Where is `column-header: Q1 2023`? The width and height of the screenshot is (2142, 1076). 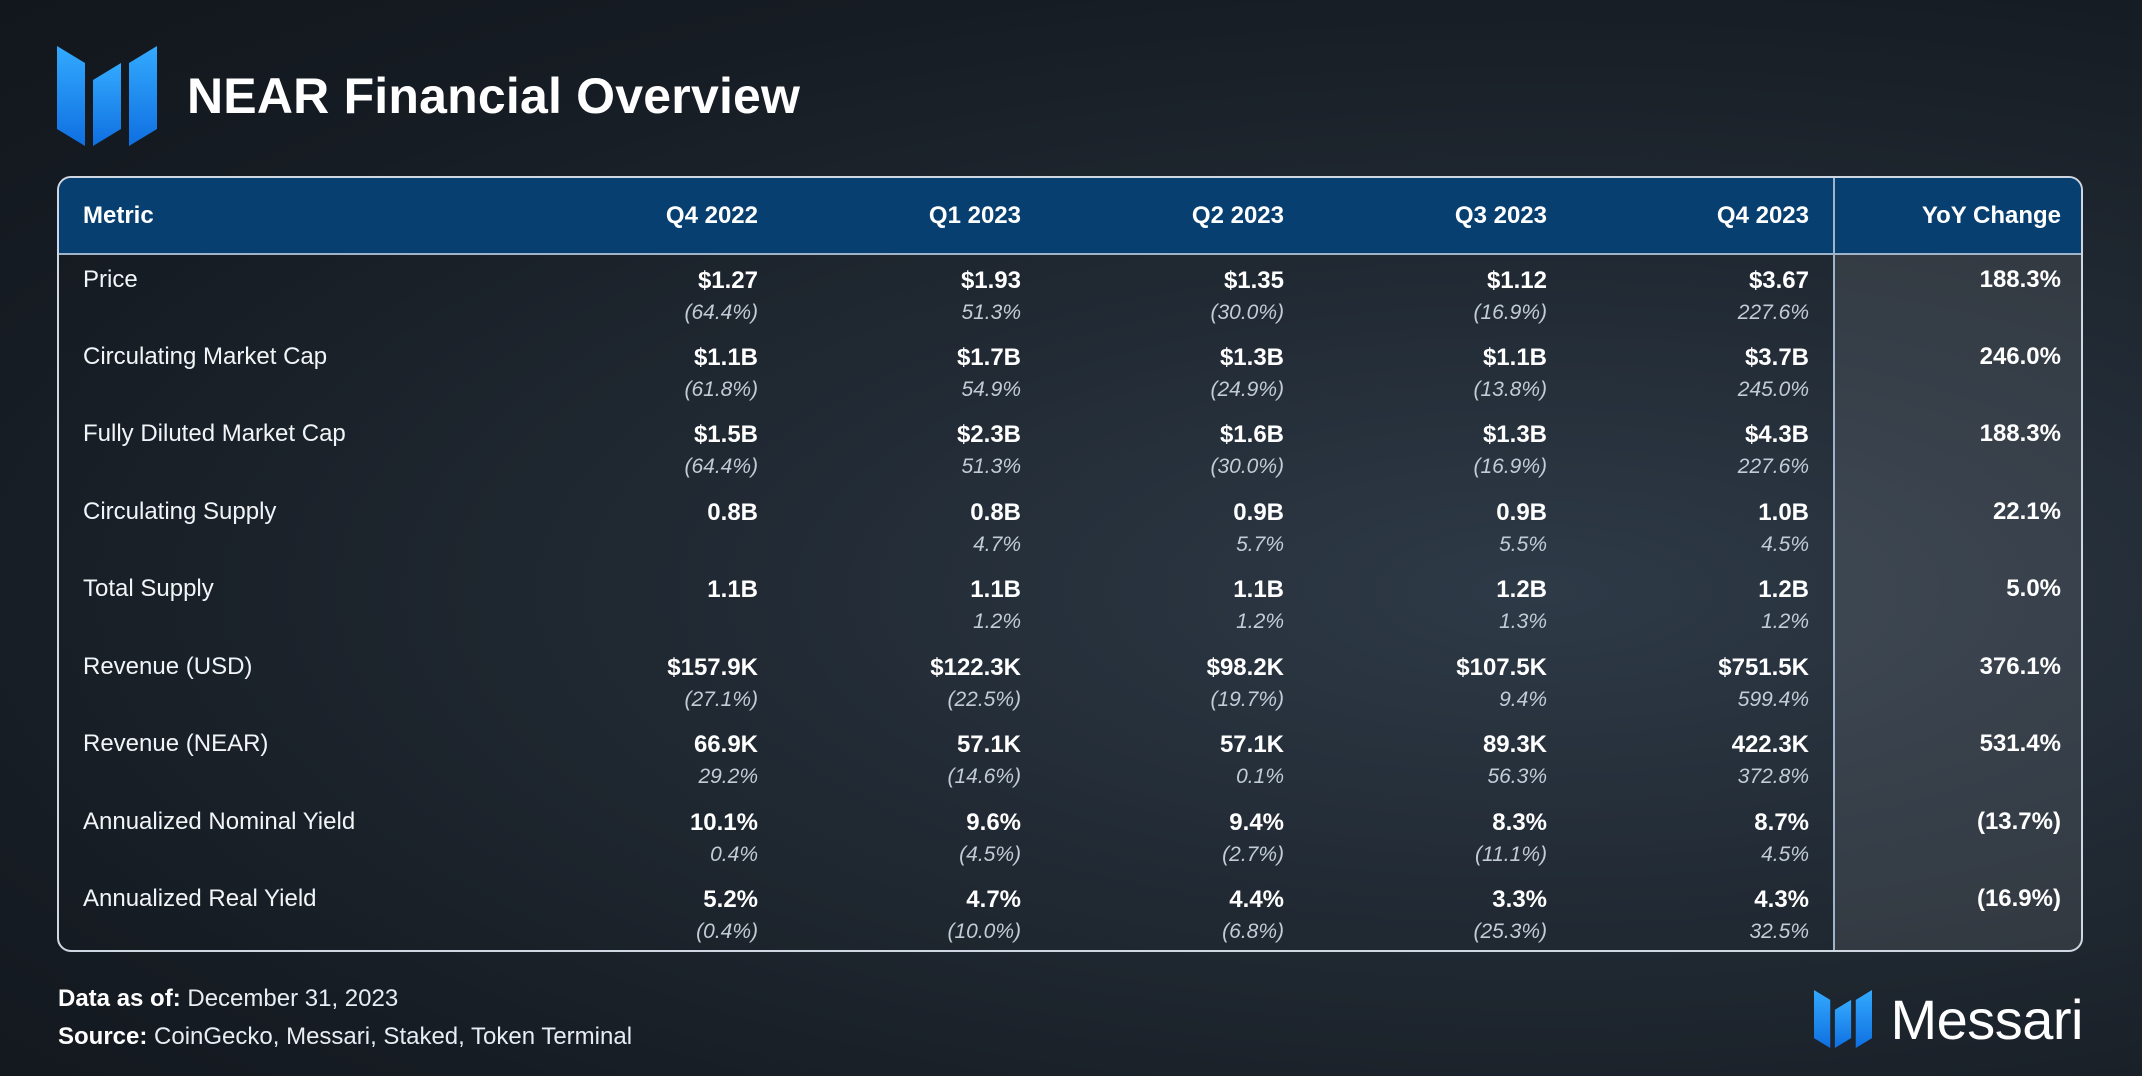
column-header: Q1 2023 is located at coordinates (913, 216).